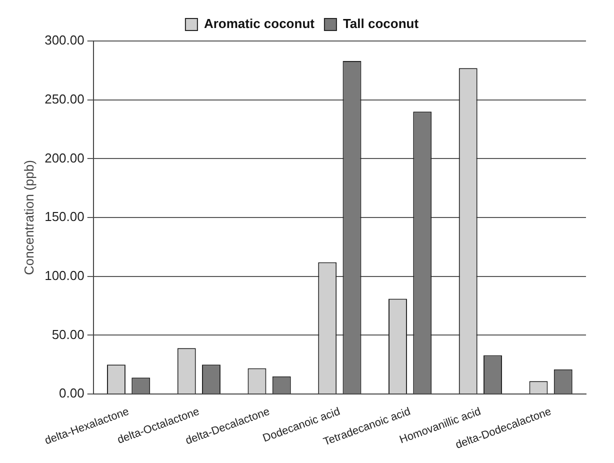 This screenshot has height=463, width=614. I want to click on y-tick-label: 250.00, so click(64, 98).